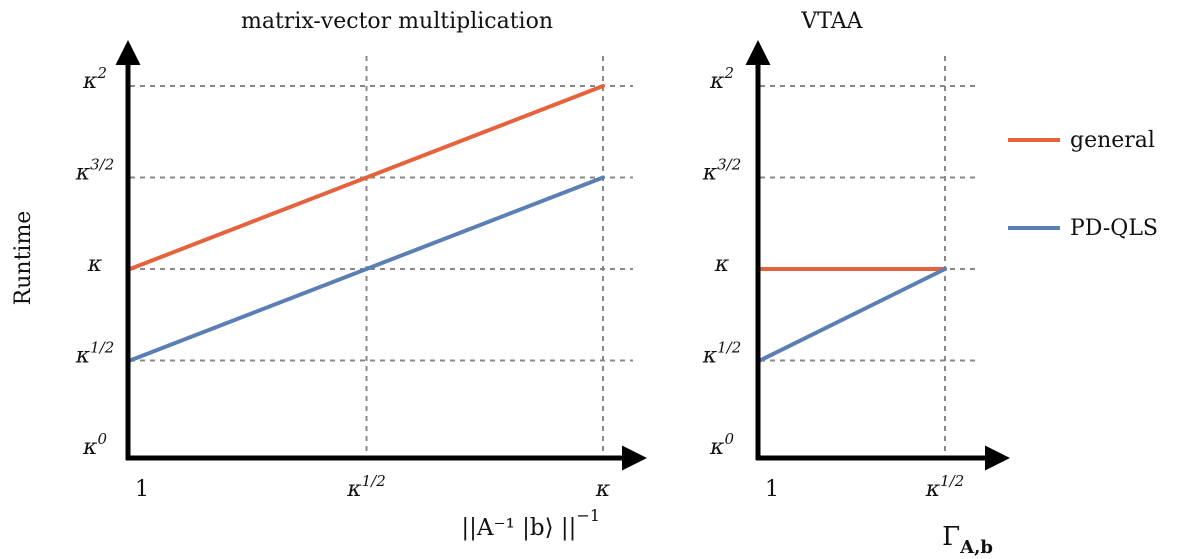 The height and width of the screenshot is (559, 1181). Describe the element at coordinates (1112, 140) in the screenshot. I see `legend-label: general` at that location.